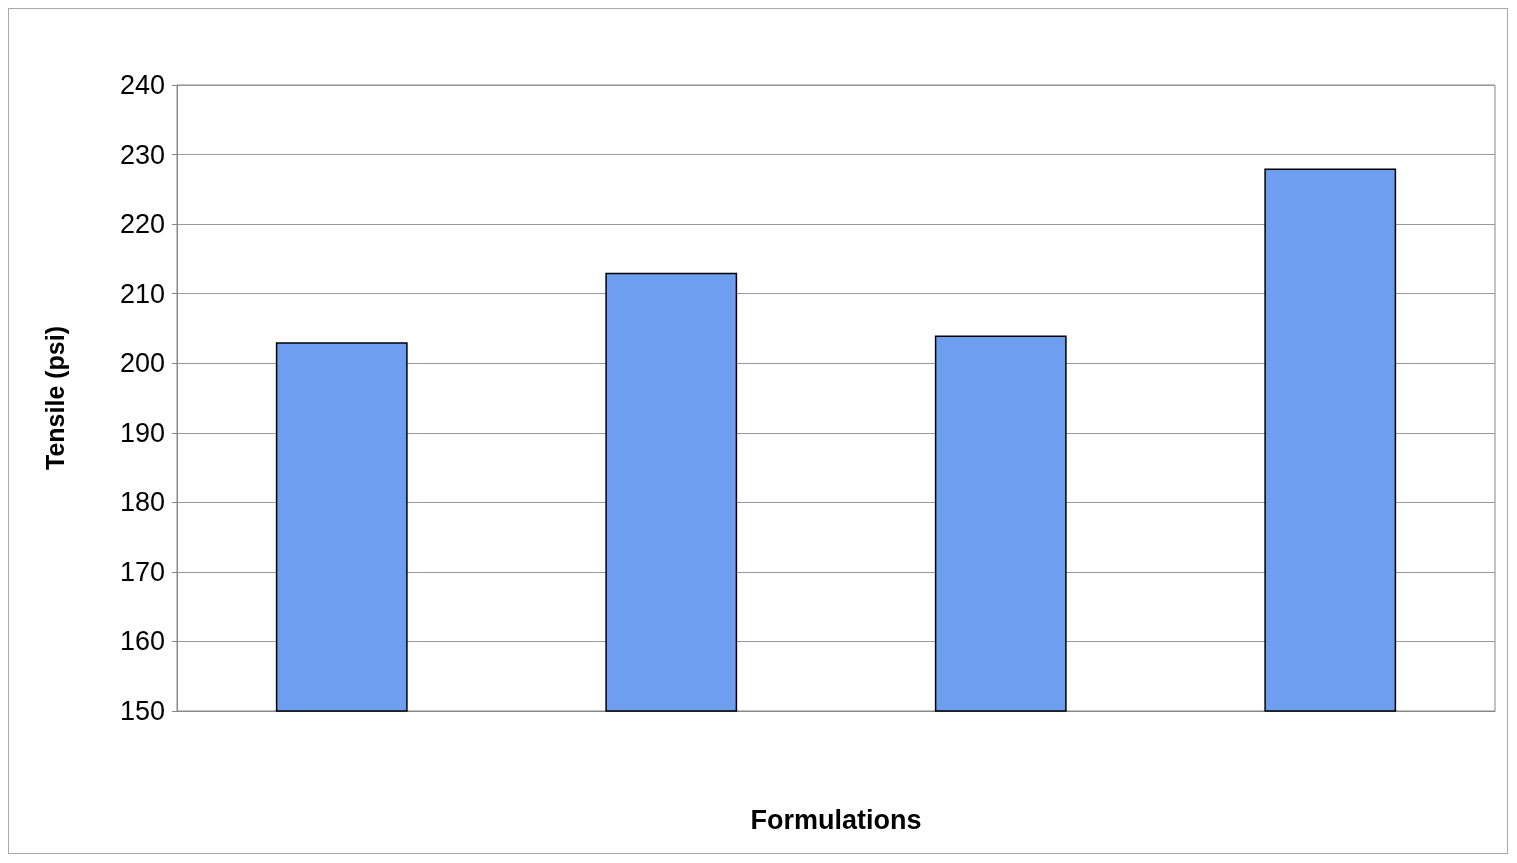  I want to click on y-tick-label: 210, so click(142, 293).